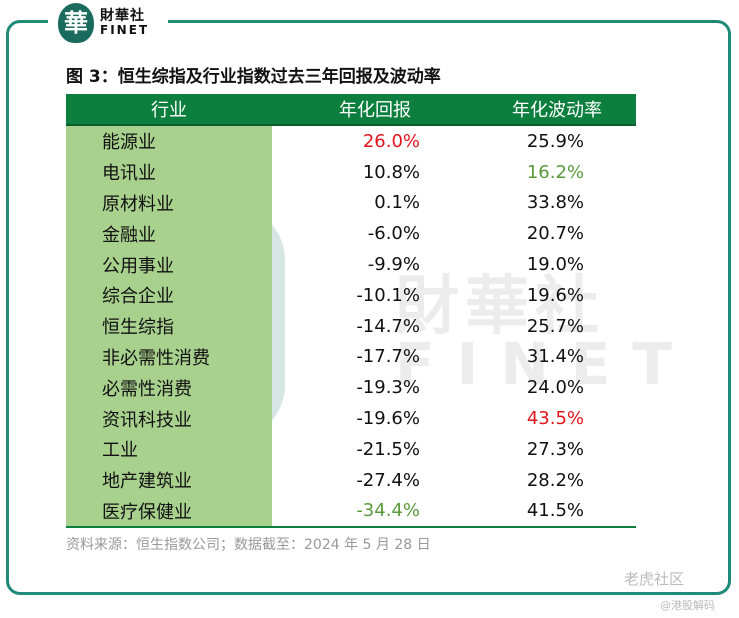  What do you see at coordinates (169, 110) in the screenshot?
I see `header-industry: 行业` at bounding box center [169, 110].